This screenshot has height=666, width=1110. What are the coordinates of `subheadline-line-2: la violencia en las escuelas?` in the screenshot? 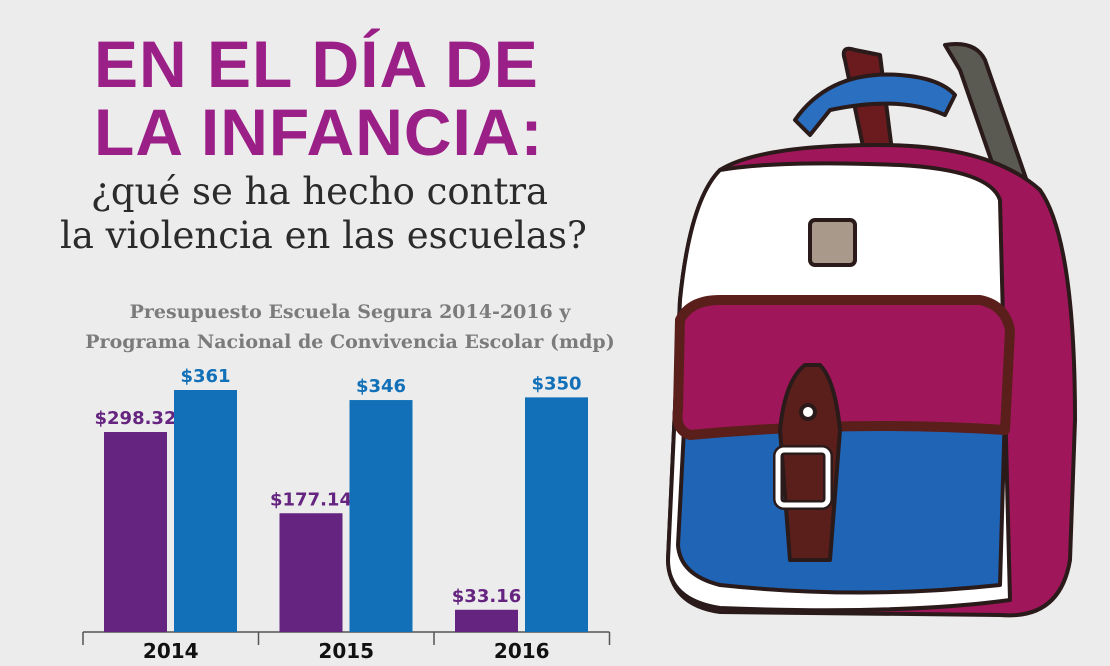 It's located at (323, 235).